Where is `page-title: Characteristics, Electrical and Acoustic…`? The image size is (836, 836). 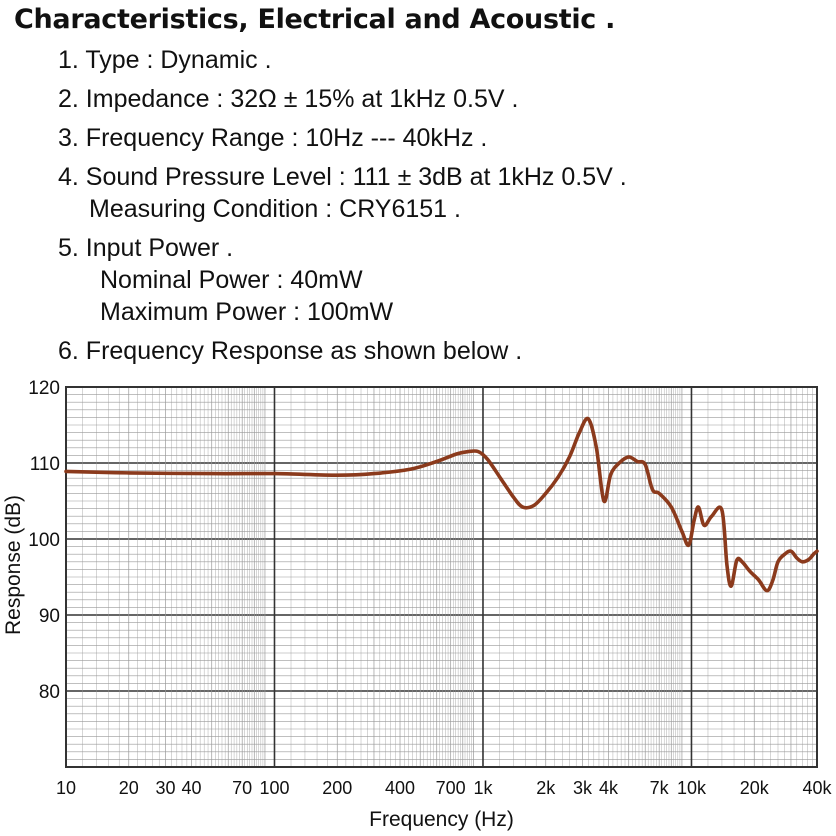 page-title: Characteristics, Electrical and Acoustic… is located at coordinates (315, 19).